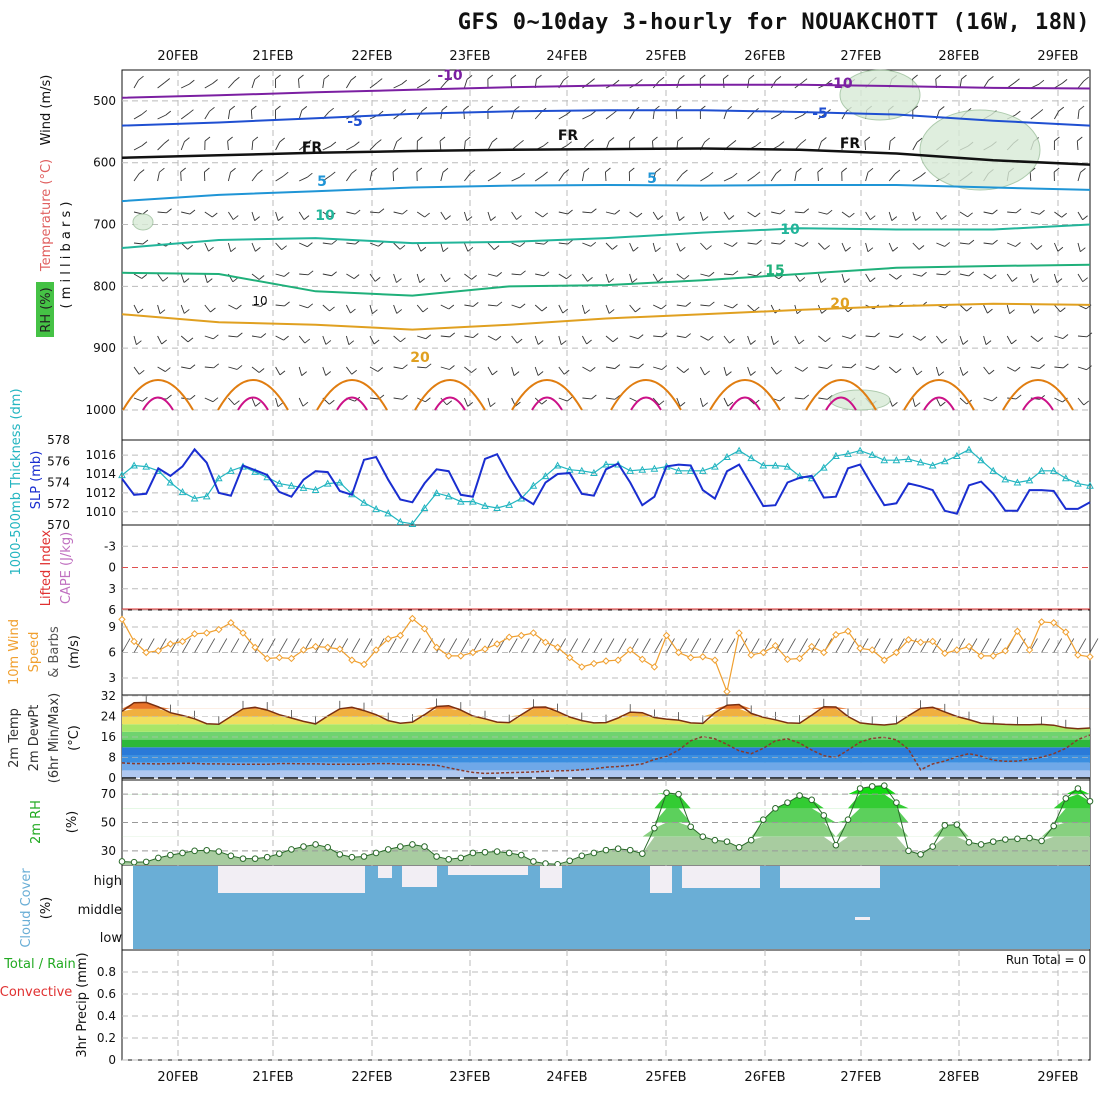 This screenshot has height=1100, width=1100. Describe the element at coordinates (606, 743) in the screenshot. I see `temp-band` at that location.